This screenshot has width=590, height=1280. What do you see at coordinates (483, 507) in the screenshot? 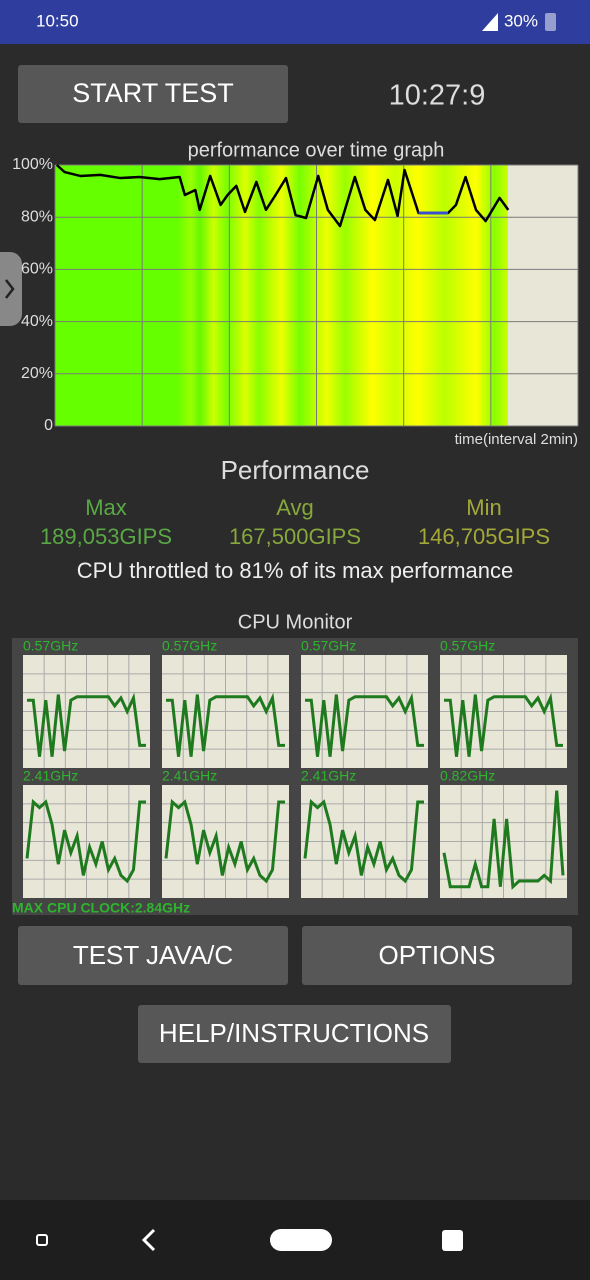
I see `stat-label: Min` at bounding box center [483, 507].